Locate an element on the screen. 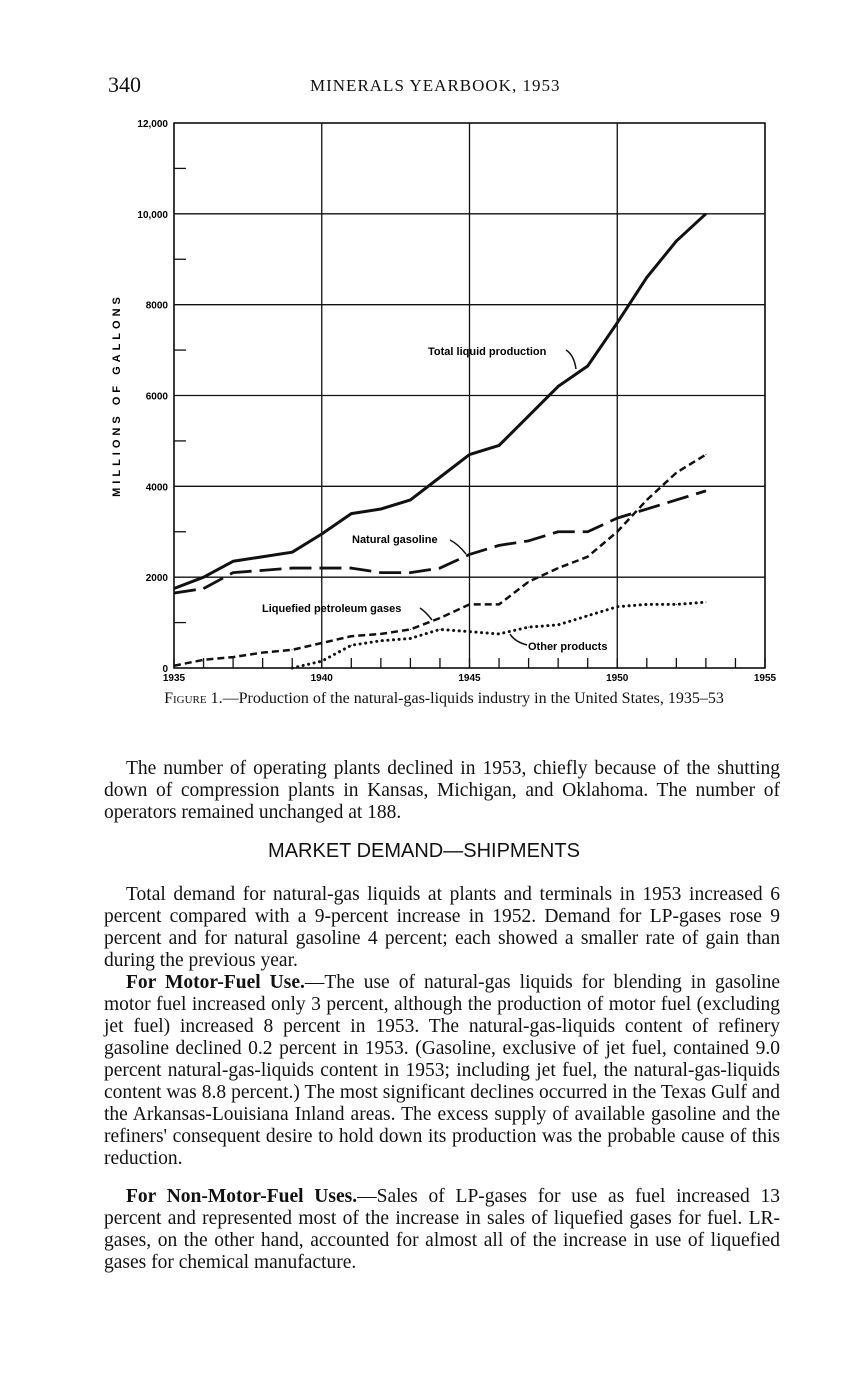  x-tick-label: 1955 is located at coordinates (765, 678).